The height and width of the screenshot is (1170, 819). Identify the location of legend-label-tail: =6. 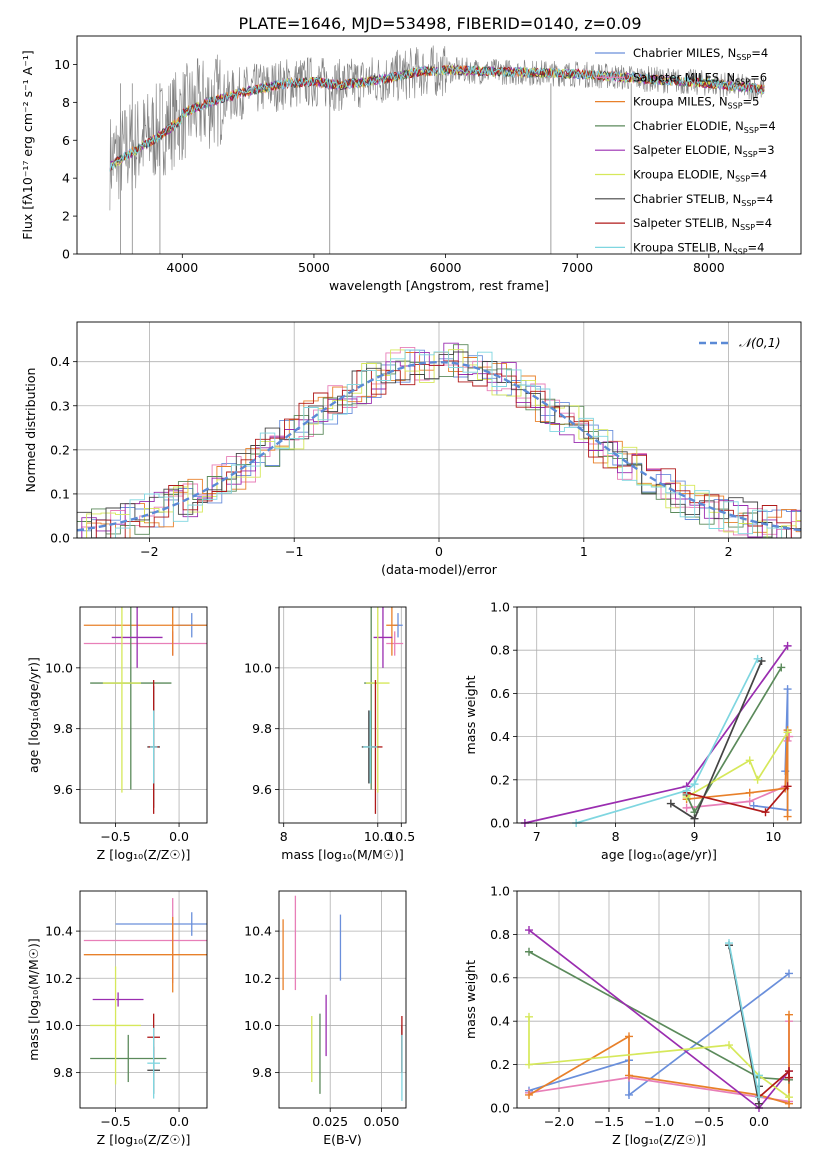
(758, 77).